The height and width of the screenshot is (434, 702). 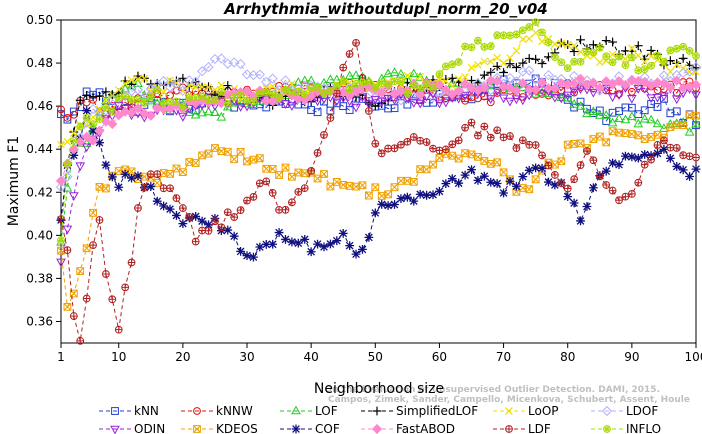 What do you see at coordinates (132, 428) in the screenshot?
I see `legend-item-odin: ODIN` at bounding box center [132, 428].